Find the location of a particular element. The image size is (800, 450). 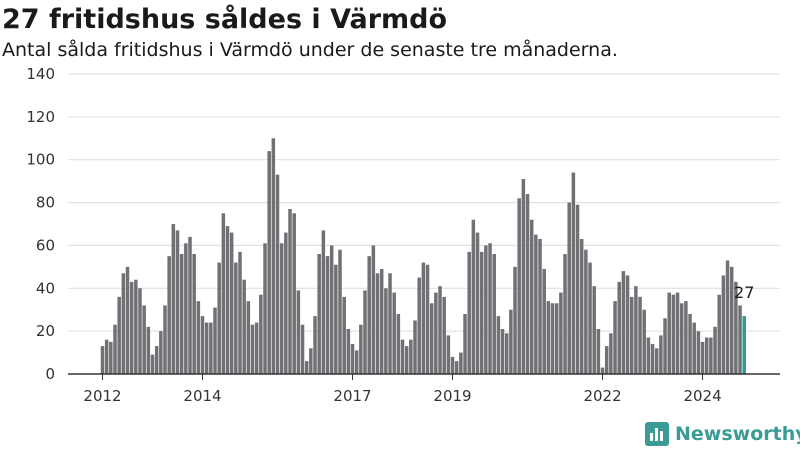

y-tick-label: 120 is located at coordinates (40, 117).